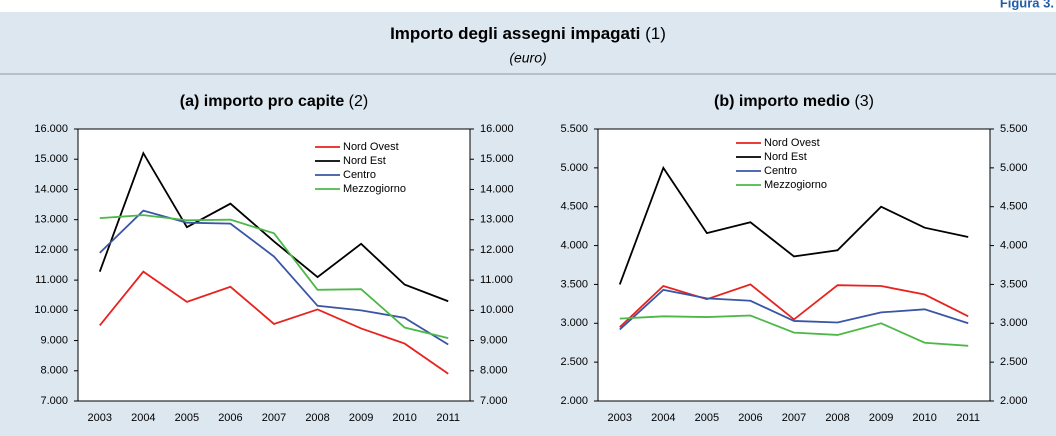 The height and width of the screenshot is (436, 1056). I want to click on y2-tick-label: 13.000, so click(497, 220).